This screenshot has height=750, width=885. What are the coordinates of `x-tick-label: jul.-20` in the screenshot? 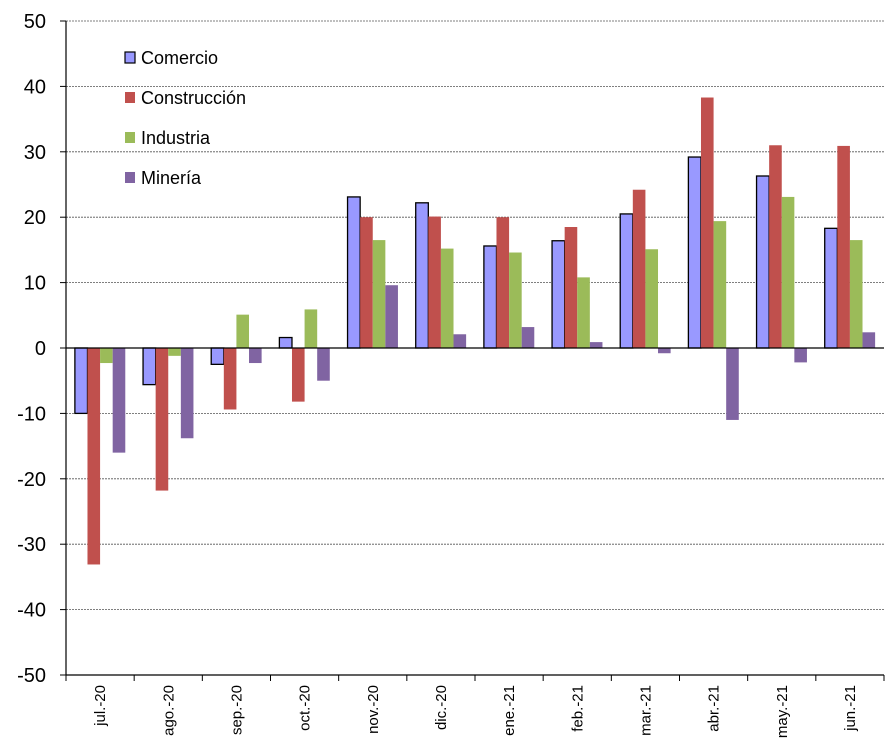 It's located at (100, 706).